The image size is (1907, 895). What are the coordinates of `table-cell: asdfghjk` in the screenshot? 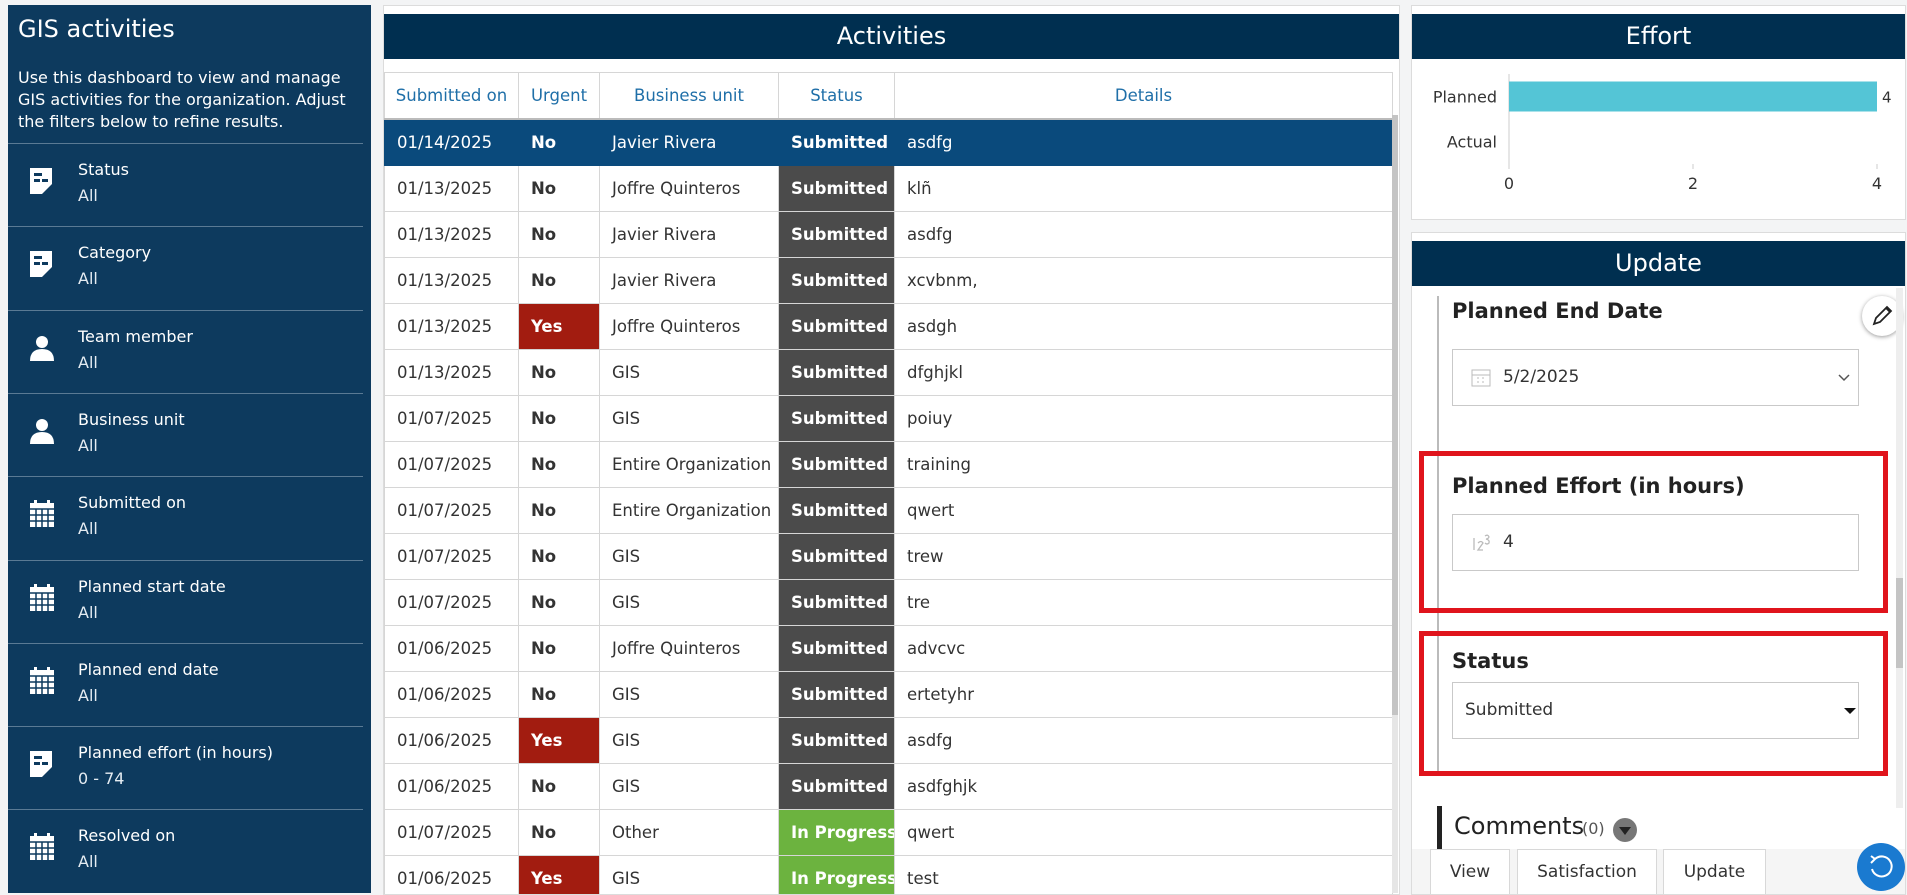 It's located at (1144, 787).